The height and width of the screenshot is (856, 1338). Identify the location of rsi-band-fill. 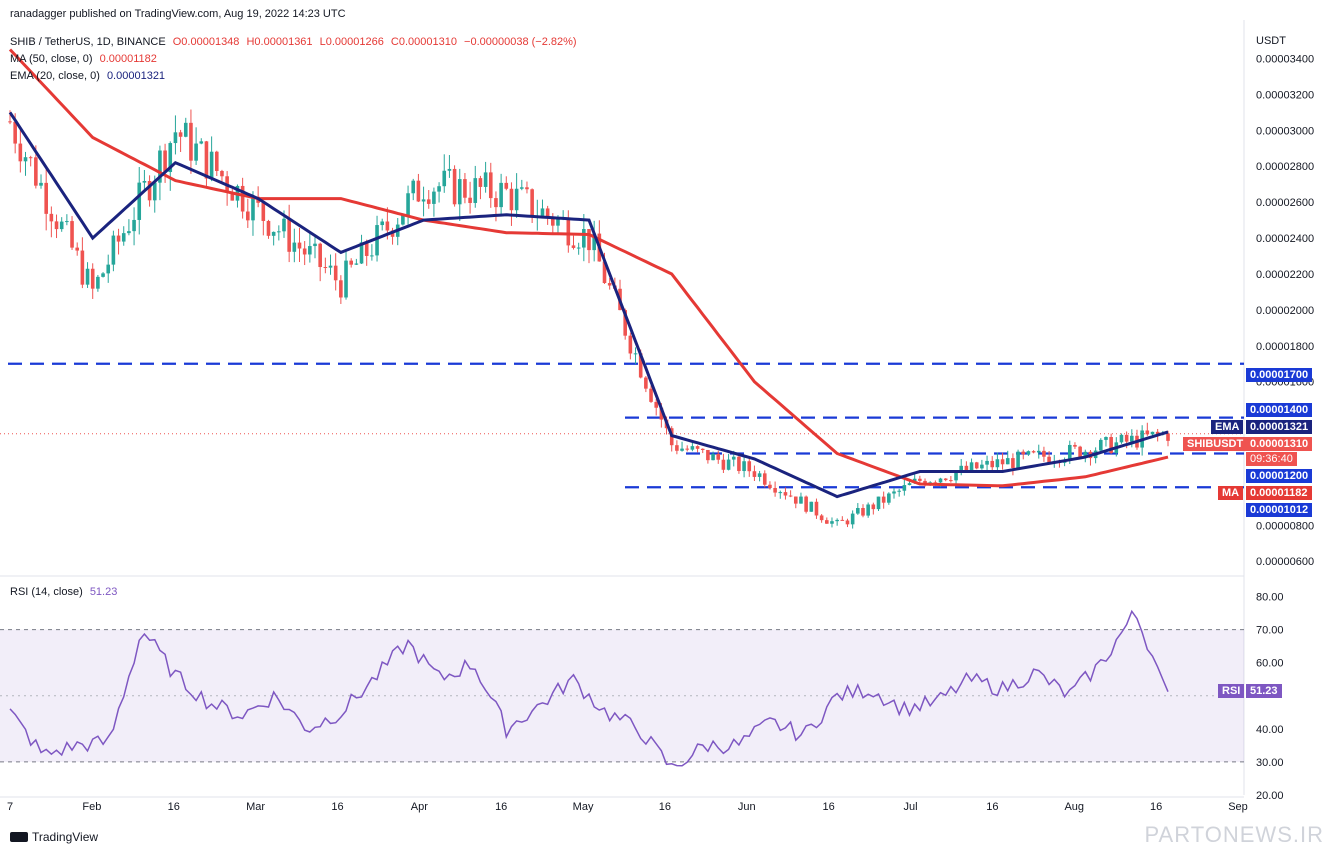
(622, 695).